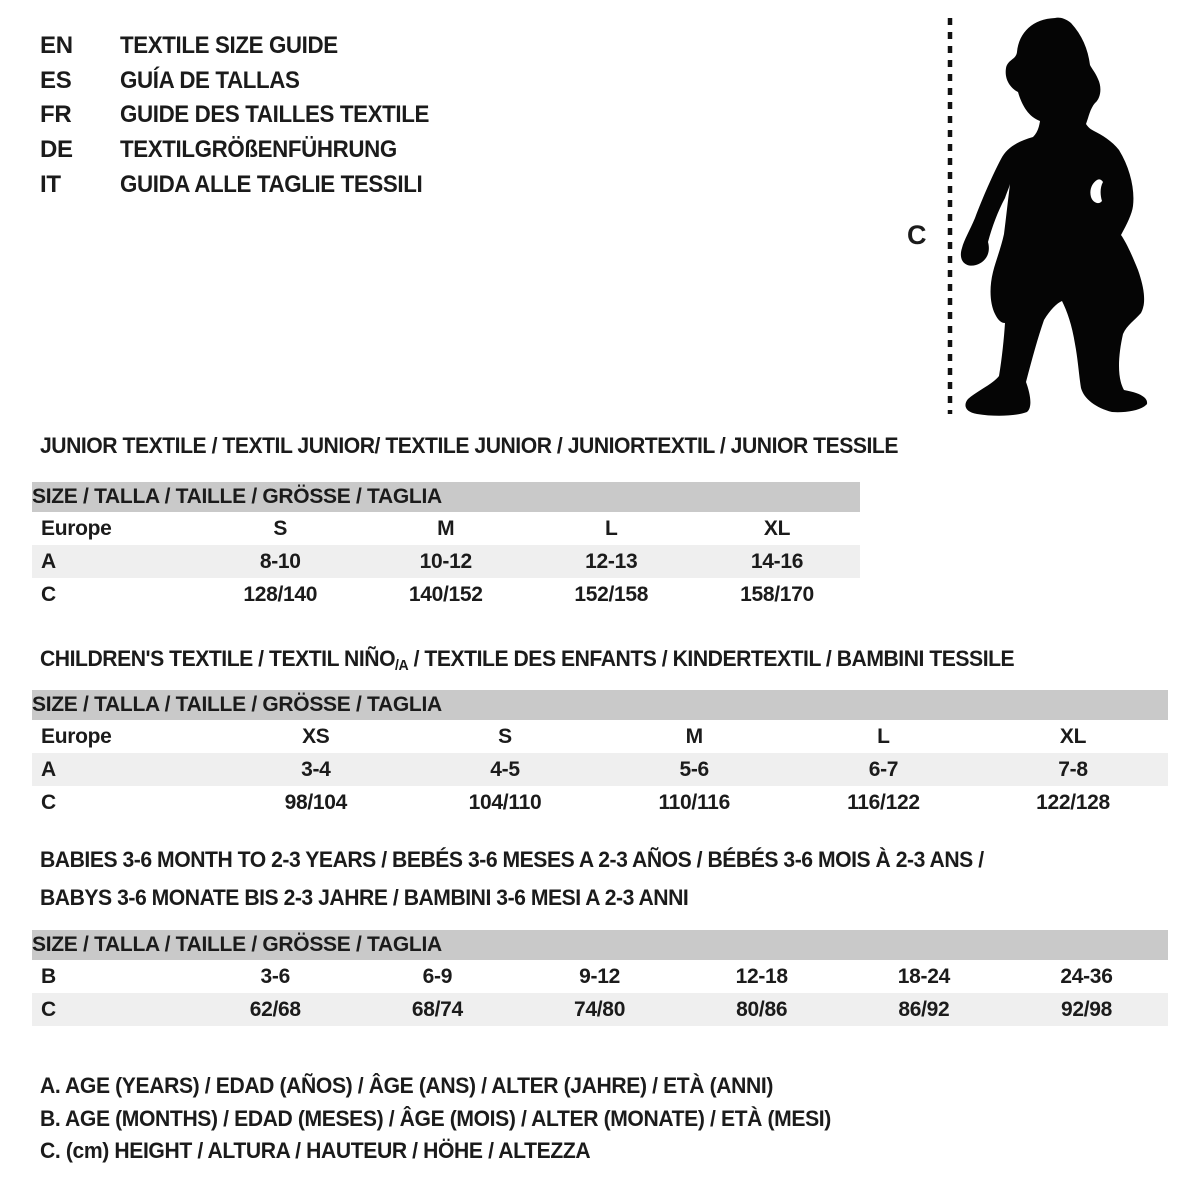  Describe the element at coordinates (1073, 769) in the screenshot. I see `value-cell: 7-8` at that location.